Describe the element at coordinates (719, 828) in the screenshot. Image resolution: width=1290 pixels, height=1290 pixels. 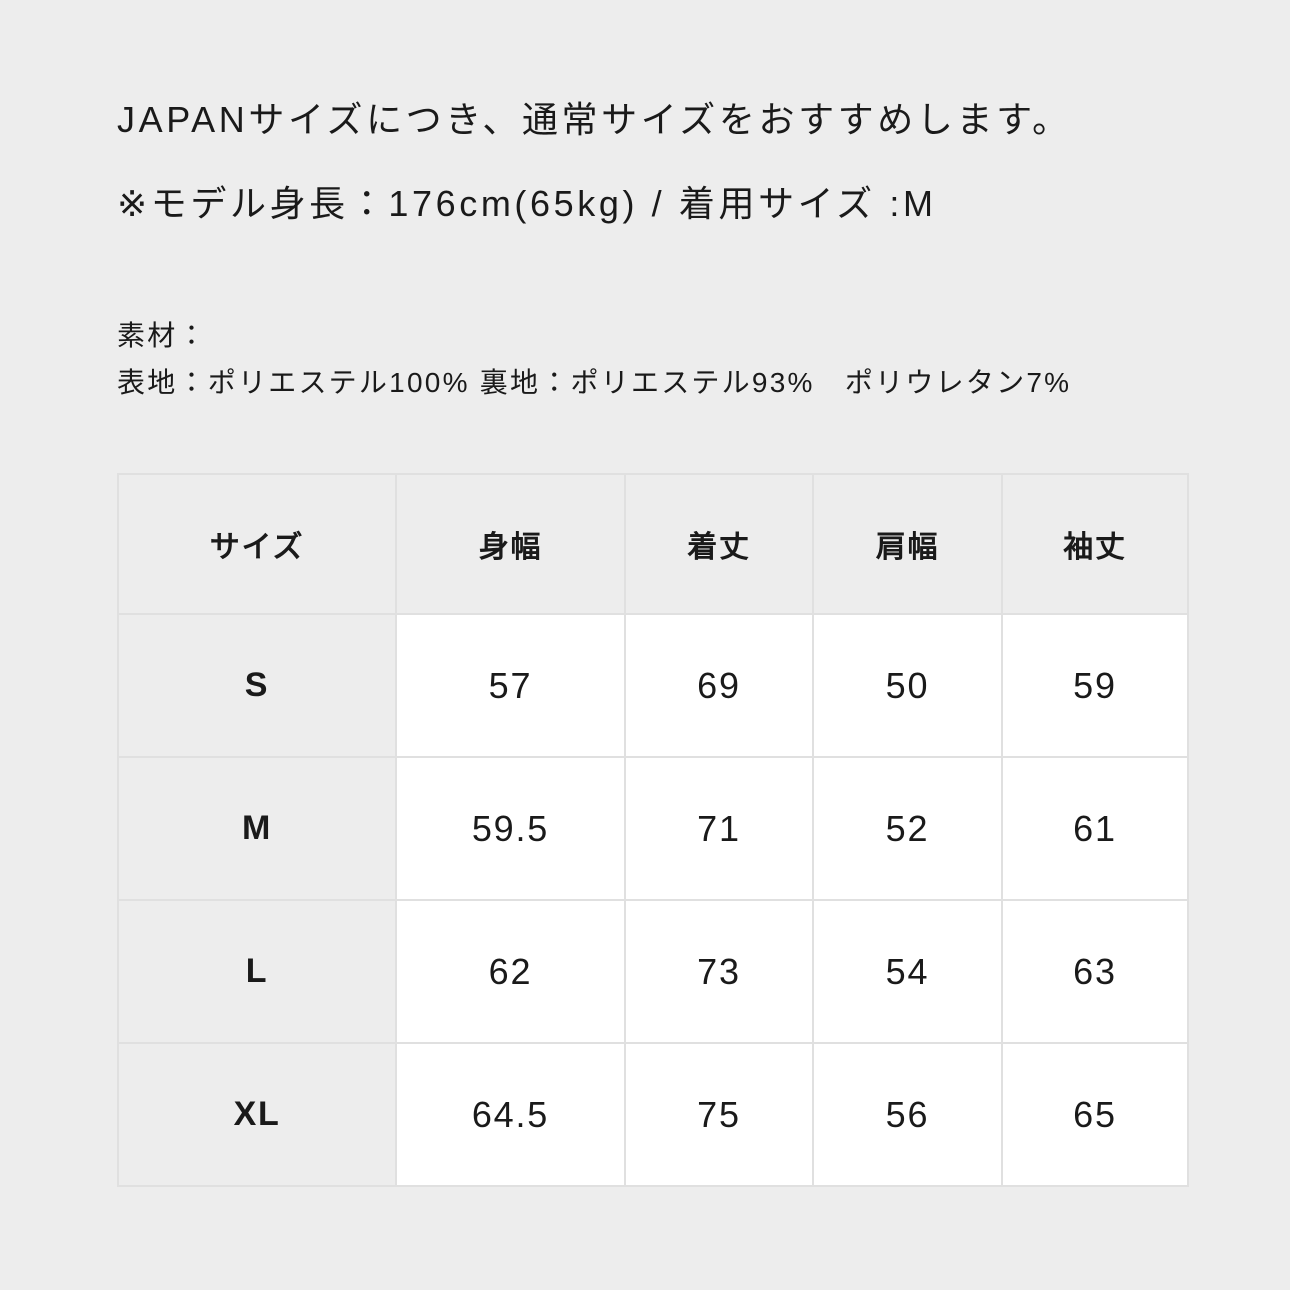
I see `cell-m-length: 71` at that location.